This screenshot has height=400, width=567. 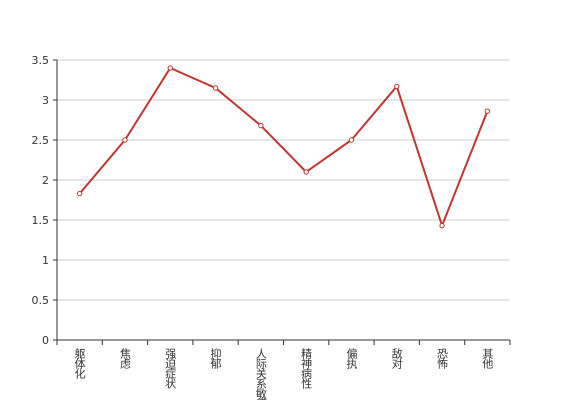 What do you see at coordinates (45, 340) in the screenshot?
I see `y-tick-label: 0` at bounding box center [45, 340].